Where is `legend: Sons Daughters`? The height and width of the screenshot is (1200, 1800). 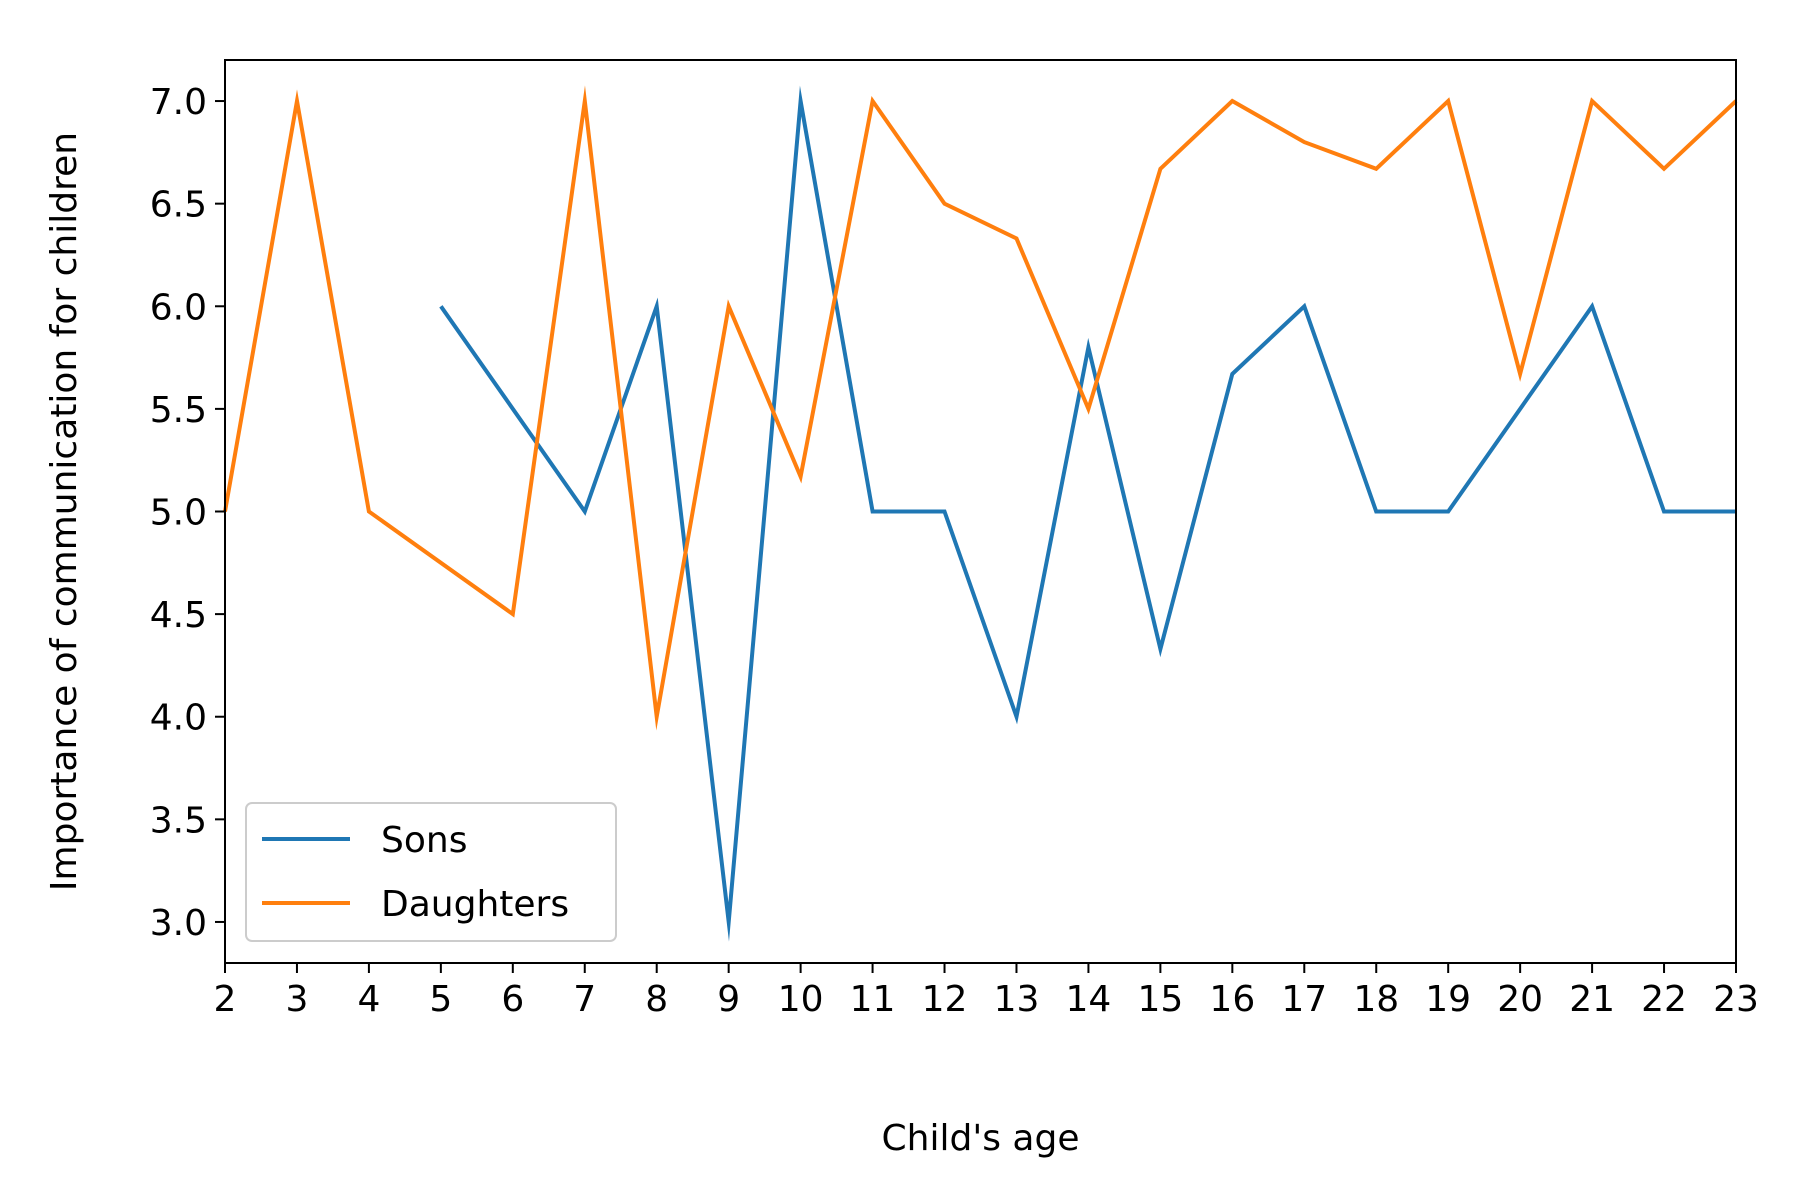 legend: Sons Daughters is located at coordinates (431, 872).